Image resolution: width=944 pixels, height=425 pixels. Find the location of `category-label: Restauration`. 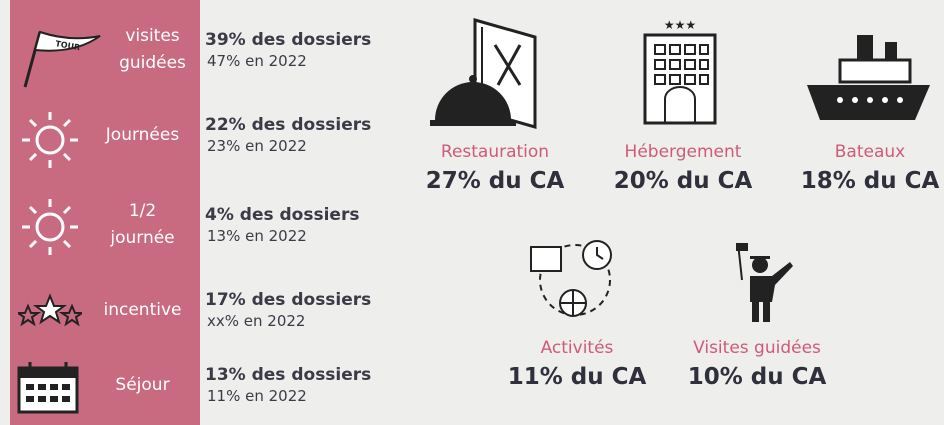

category-label: Restauration is located at coordinates (495, 152).